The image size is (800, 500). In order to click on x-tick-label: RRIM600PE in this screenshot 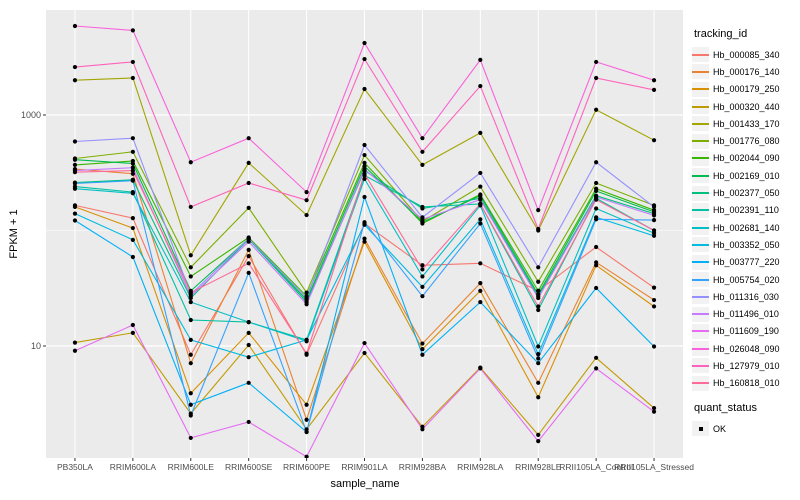, I will do `click(306, 467)`.